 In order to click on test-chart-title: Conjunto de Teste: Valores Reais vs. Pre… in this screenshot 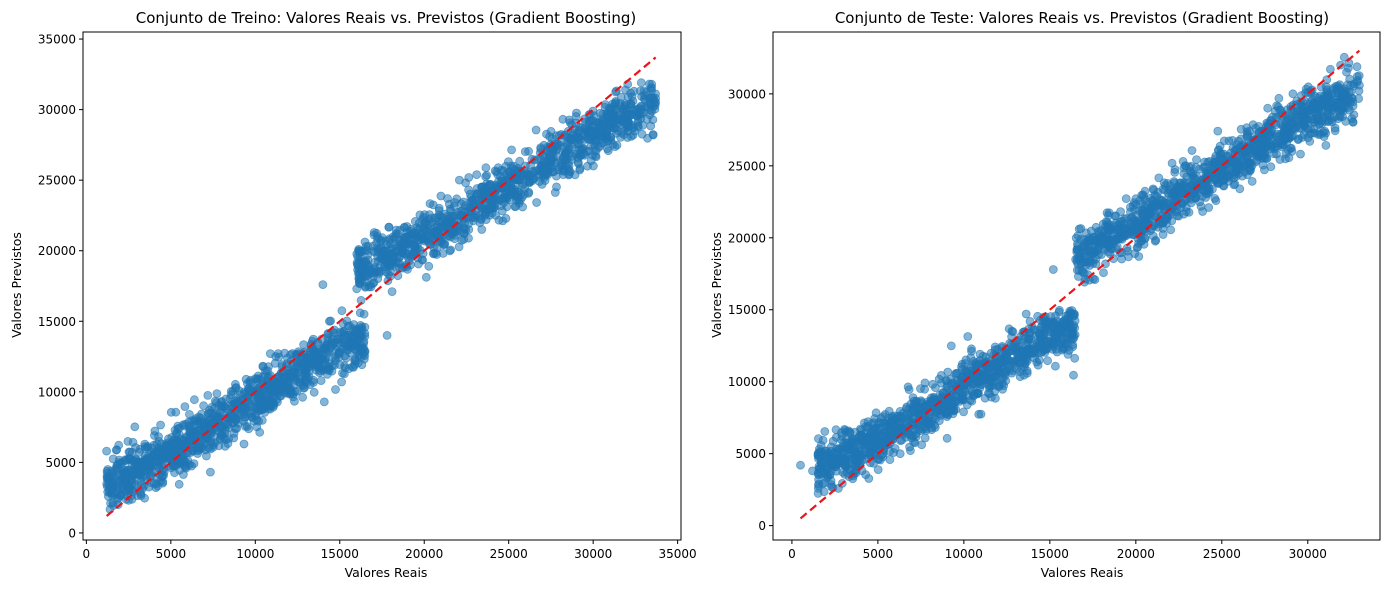, I will do `click(1082, 18)`.